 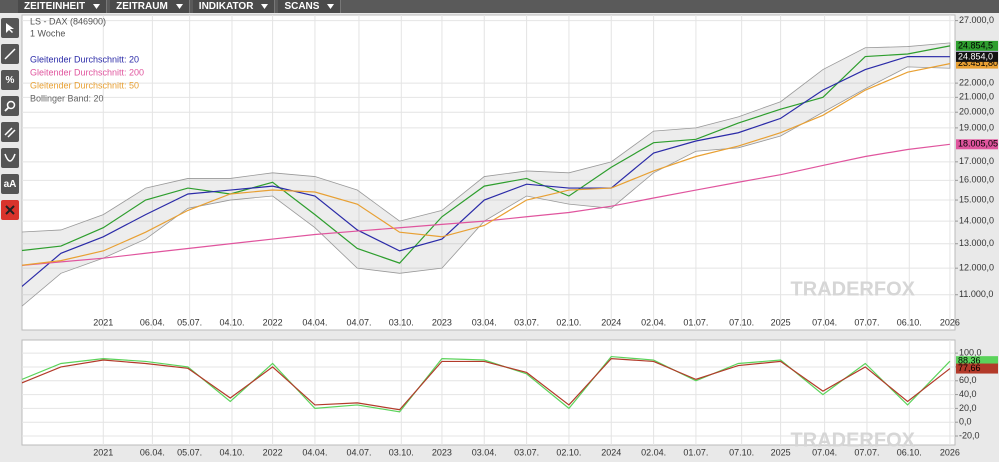 I want to click on y-tick-label: 15.000,0, so click(x=976, y=199).